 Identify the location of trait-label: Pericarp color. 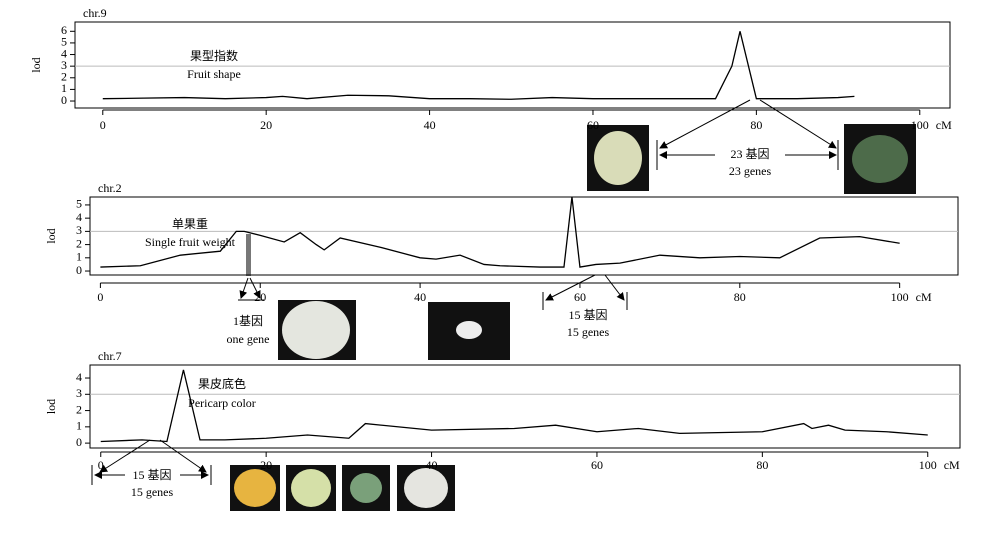
(222, 403).